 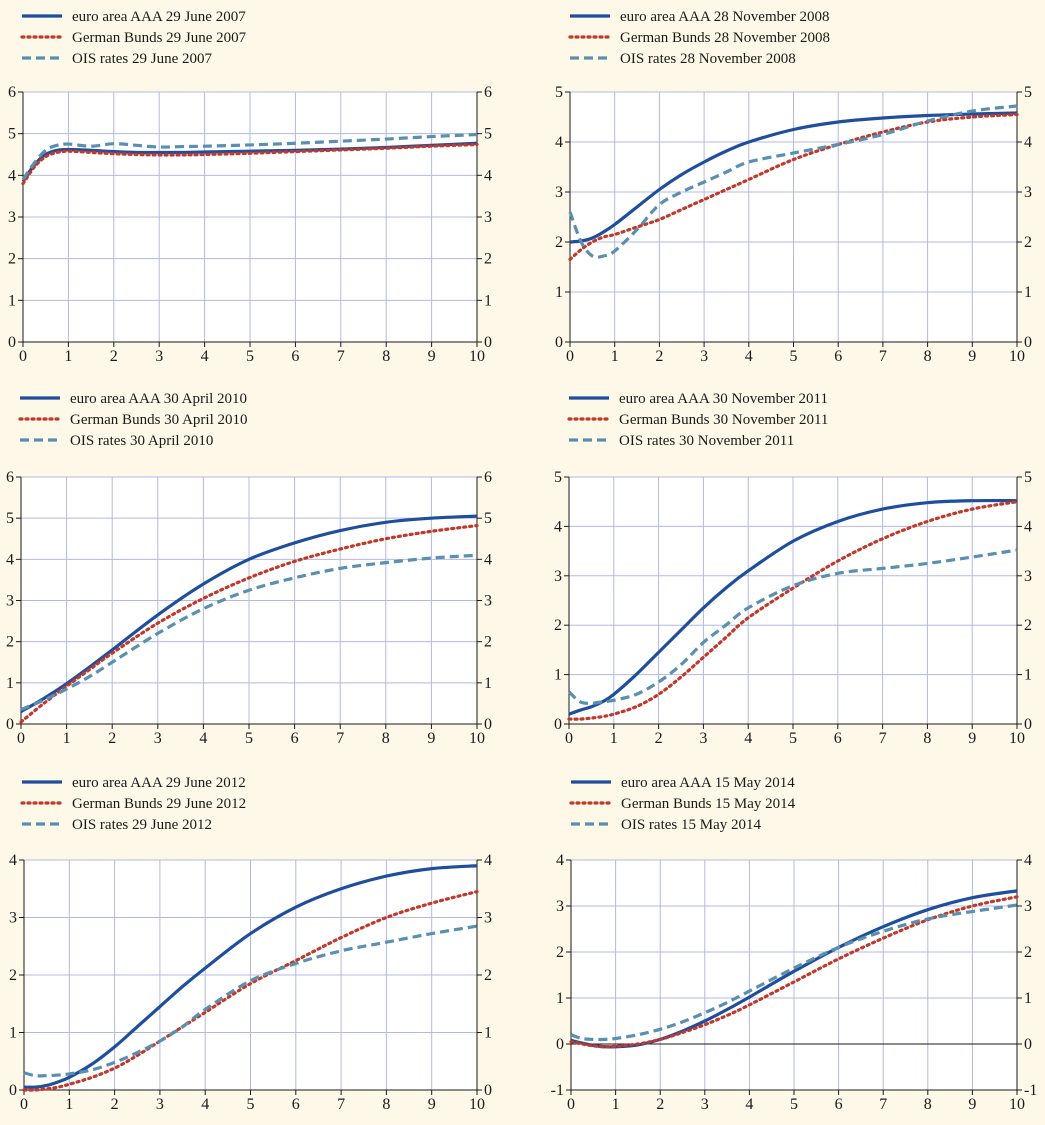 I want to click on legend-label: OIS rates 15 May 2014, so click(x=691, y=825).